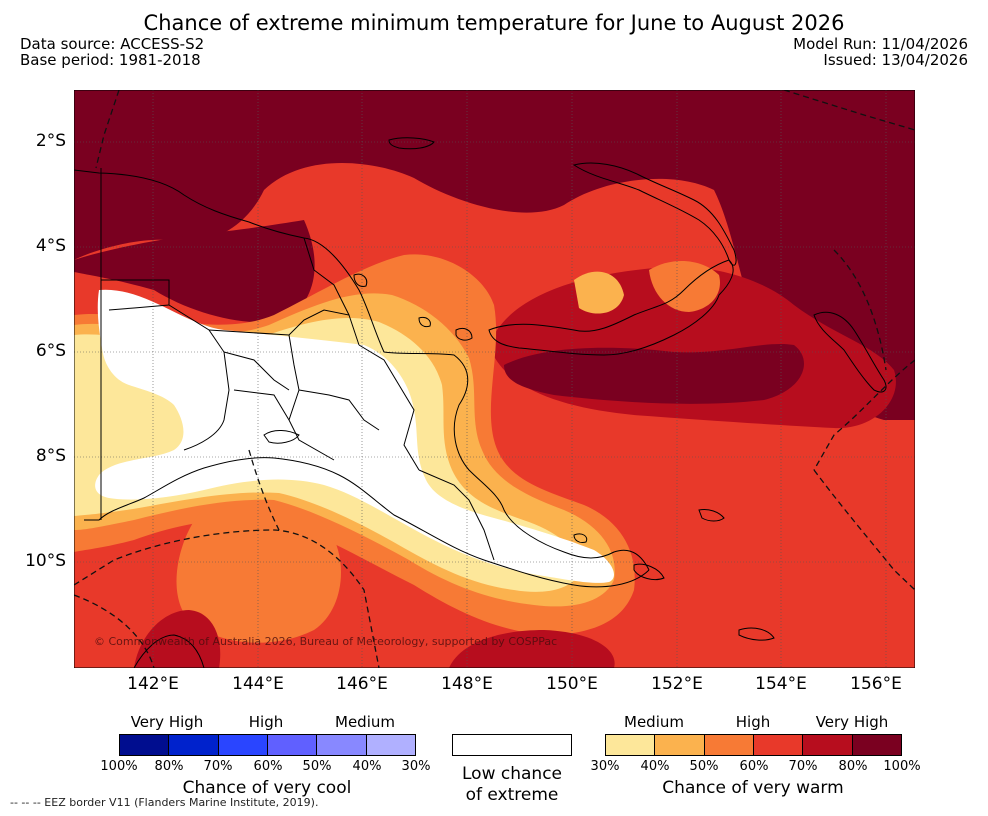 Image resolution: width=988 pixels, height=816 pixels. What do you see at coordinates (50, 246) in the screenshot?
I see `lat-label-4s: 4°S` at bounding box center [50, 246].